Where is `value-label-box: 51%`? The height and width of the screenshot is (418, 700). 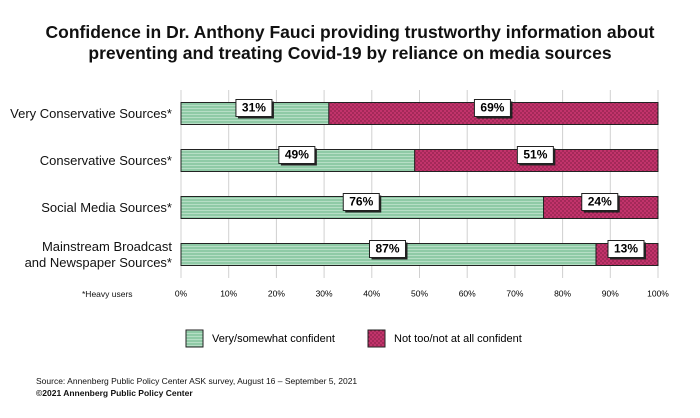 value-label-box: 51% is located at coordinates (536, 156).